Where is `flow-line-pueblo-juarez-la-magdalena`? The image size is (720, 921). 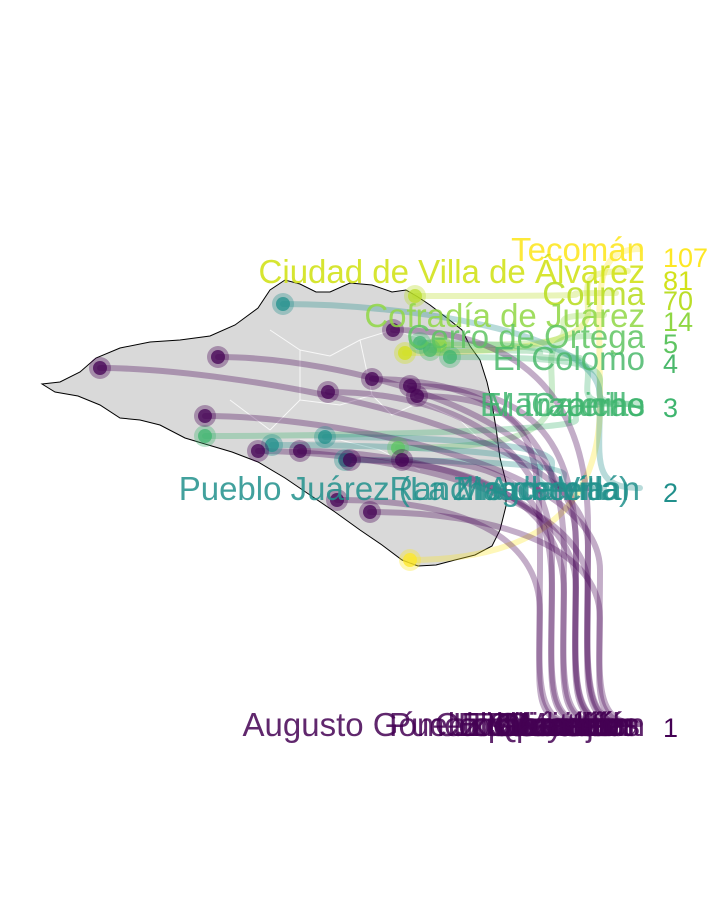 flow-line-pueblo-juarez-la-magdalena is located at coordinates (458, 462).